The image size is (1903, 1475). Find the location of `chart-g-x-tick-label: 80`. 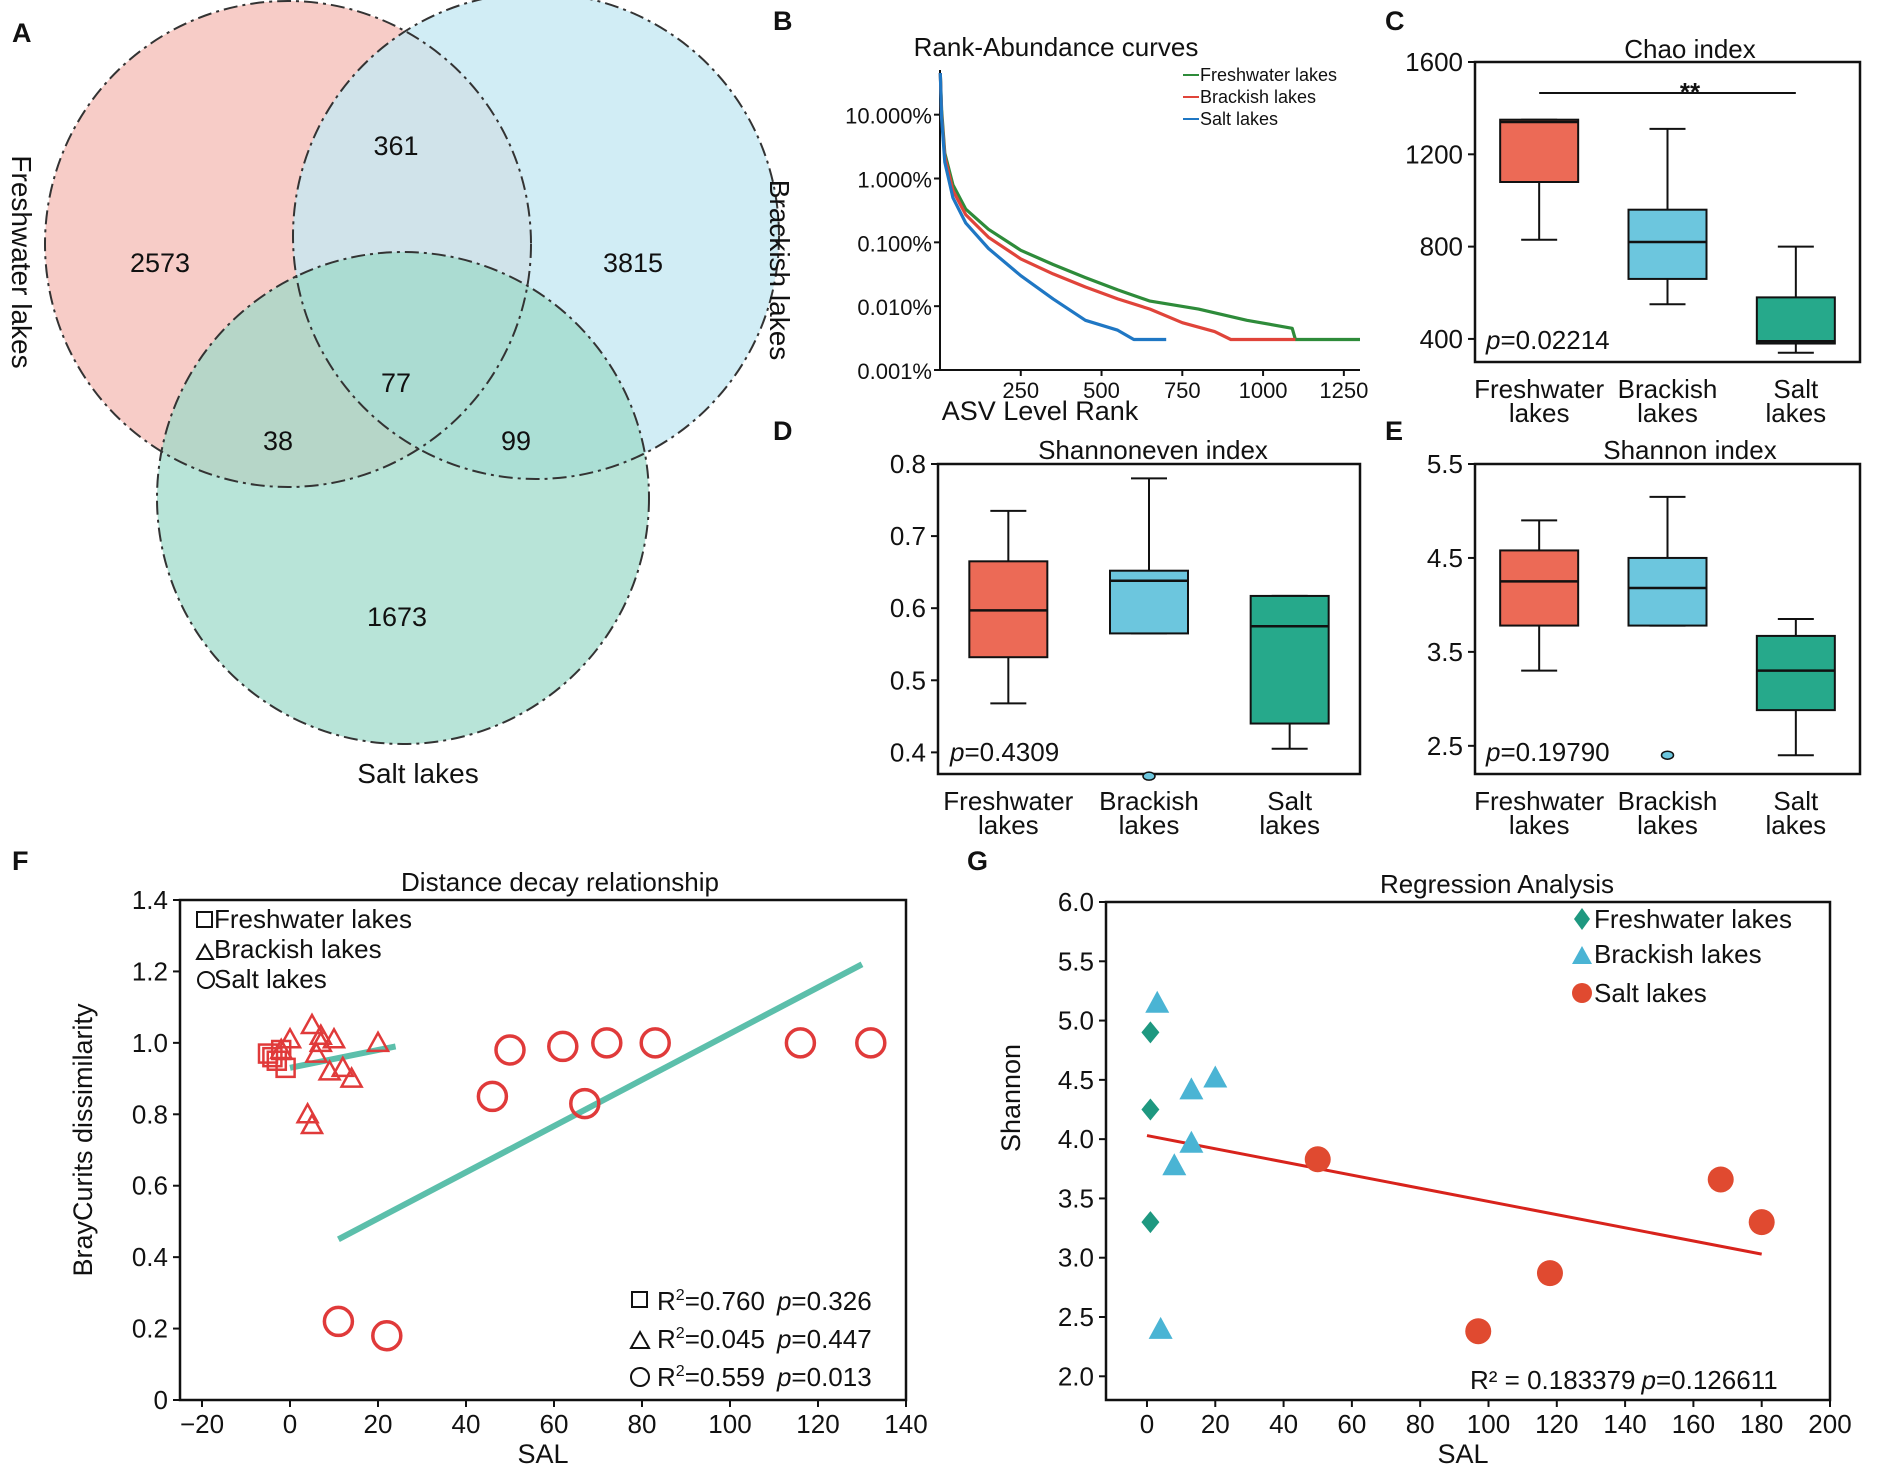

chart-g-x-tick-label: 80 is located at coordinates (1420, 1424).